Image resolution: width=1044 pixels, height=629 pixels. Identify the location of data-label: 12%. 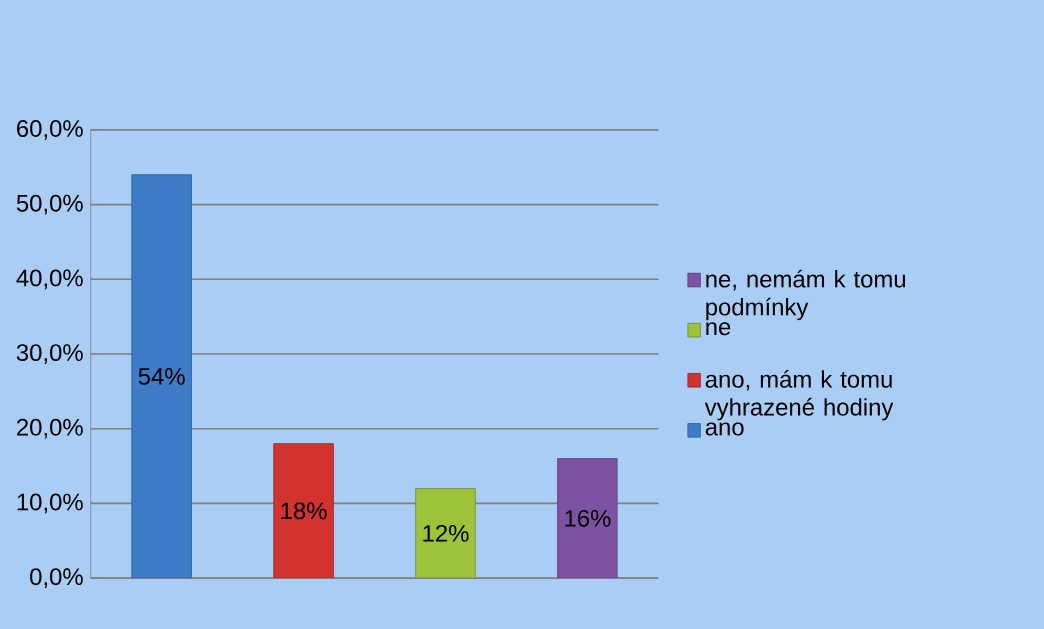
(446, 533).